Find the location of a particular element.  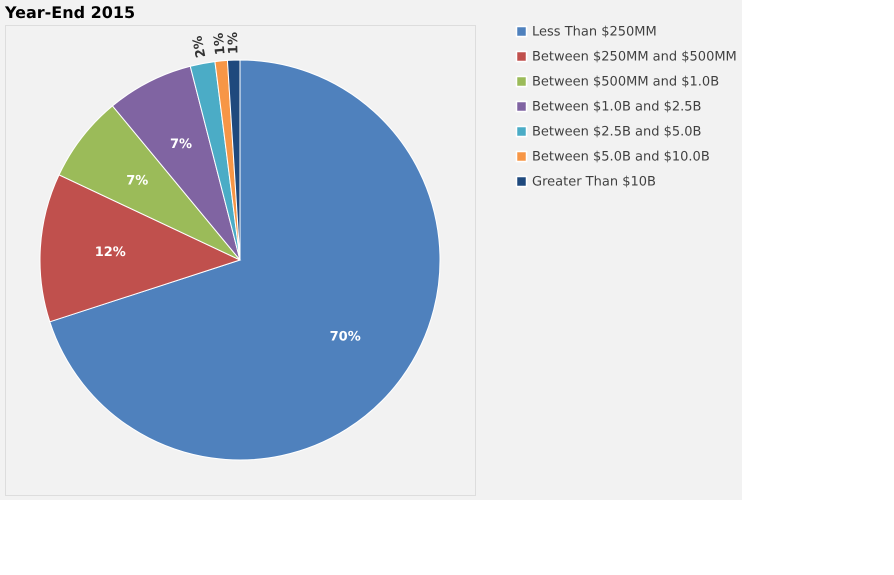

legend-label: Between $250MM and $500MM is located at coordinates (634, 57).